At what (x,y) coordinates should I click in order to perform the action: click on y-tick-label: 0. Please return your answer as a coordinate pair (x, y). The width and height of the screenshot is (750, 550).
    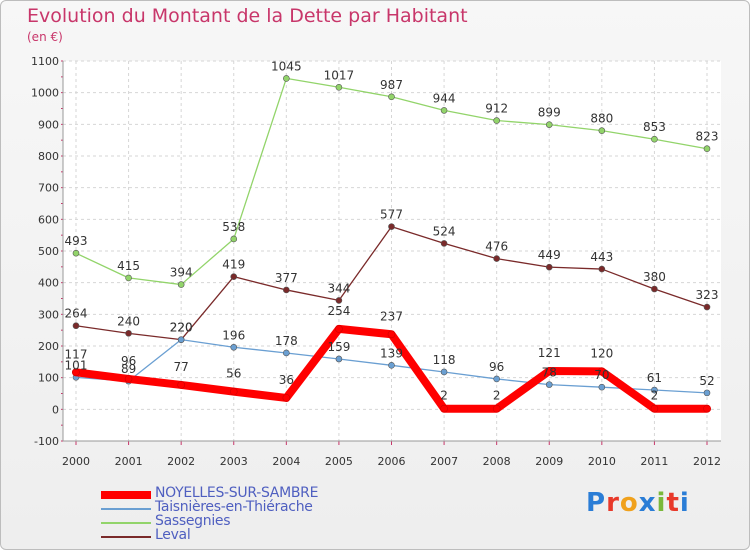
    Looking at the image, I should click on (55, 409).